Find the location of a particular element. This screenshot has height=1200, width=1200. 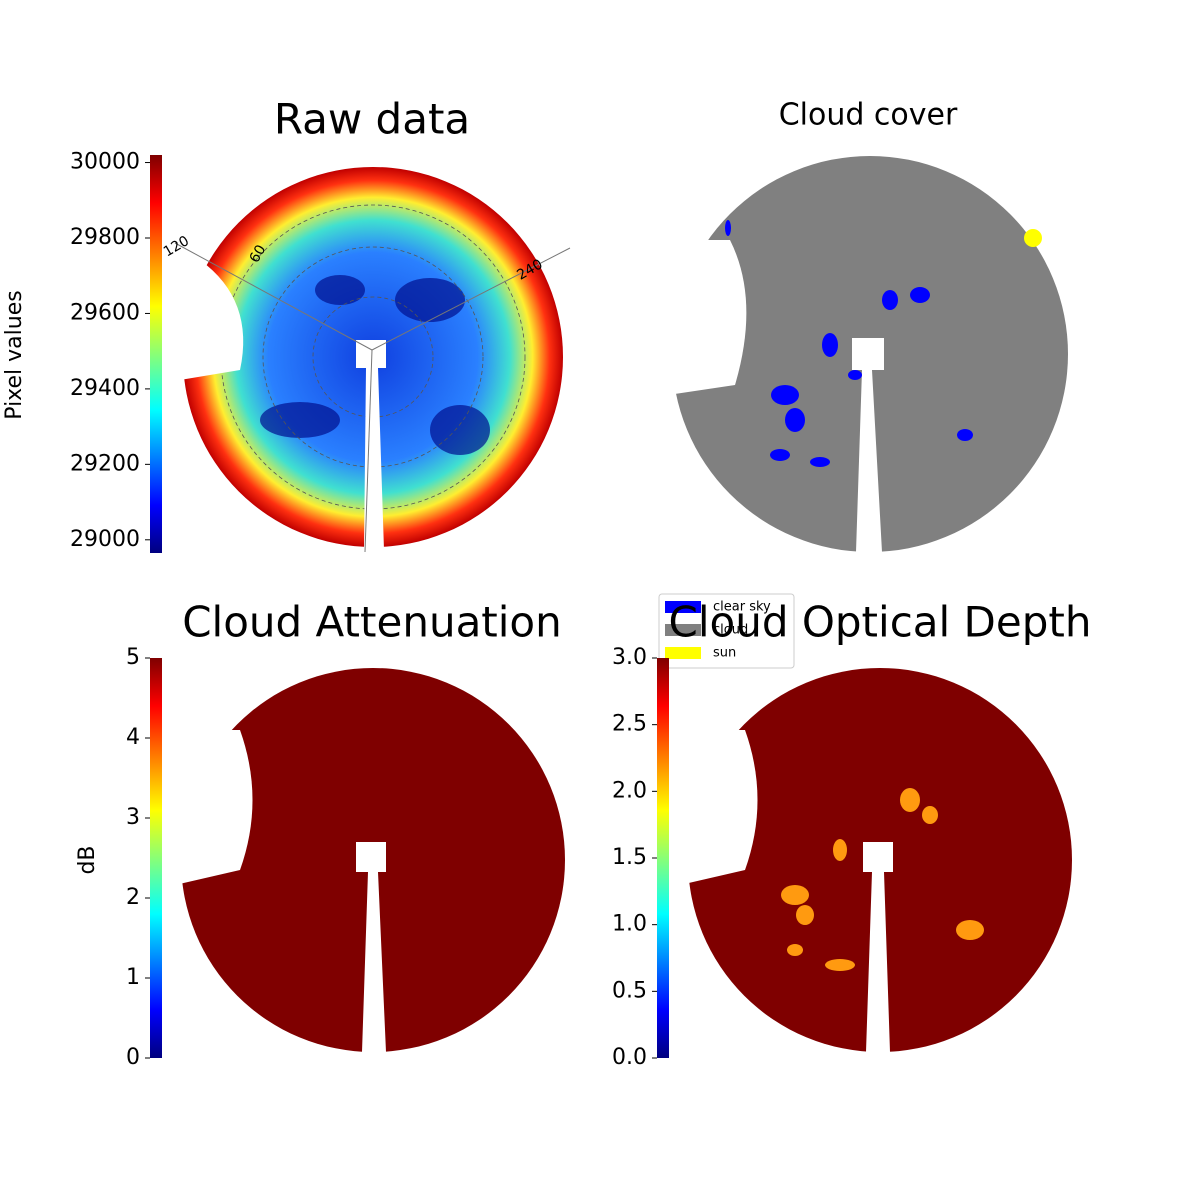

cloud-cover-image is located at coordinates (868, 354).